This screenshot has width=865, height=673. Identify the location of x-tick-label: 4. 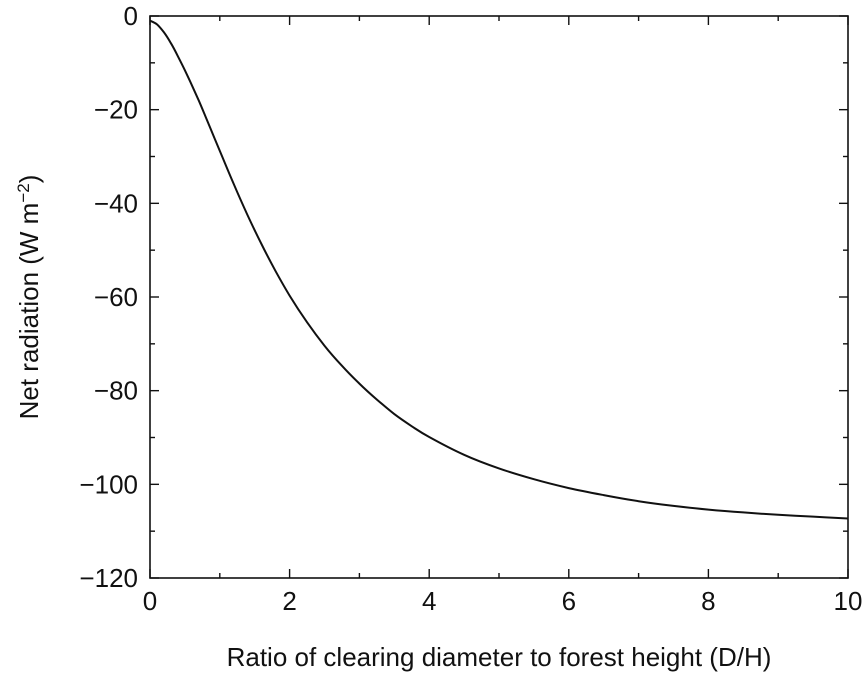
(429, 601).